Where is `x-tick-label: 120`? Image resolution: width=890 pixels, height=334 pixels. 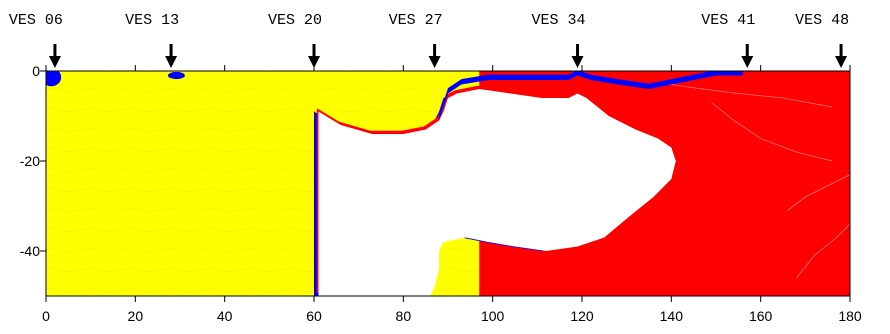
x-tick-label: 120 is located at coordinates (582, 316).